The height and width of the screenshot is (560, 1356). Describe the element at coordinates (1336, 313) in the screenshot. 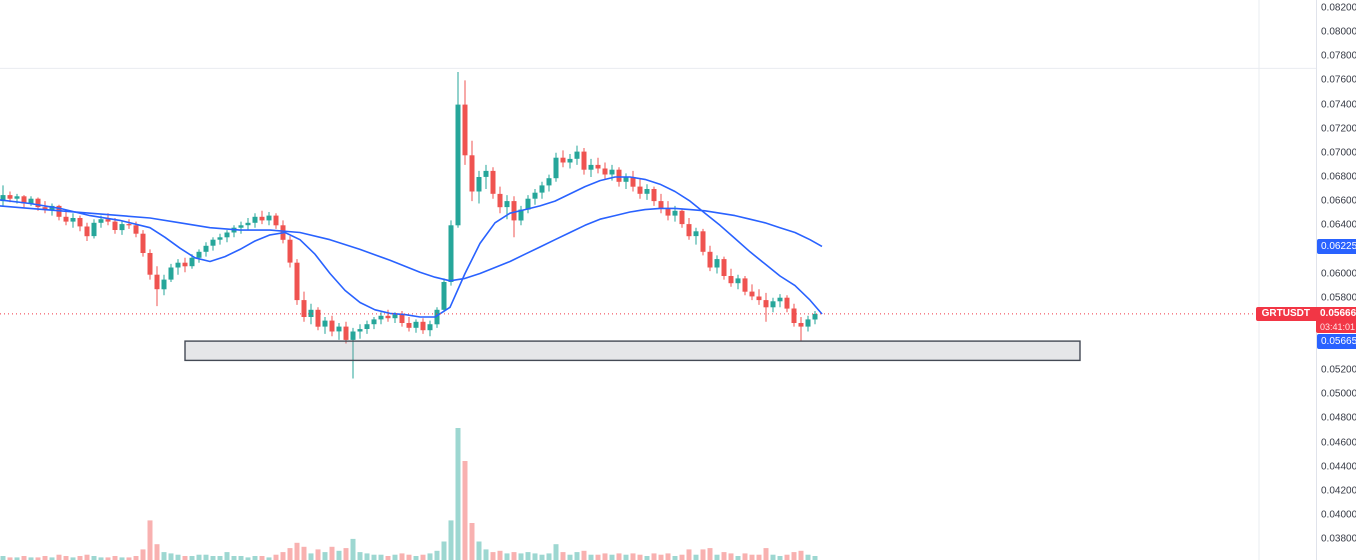

I see `last-price: 0.05666` at that location.